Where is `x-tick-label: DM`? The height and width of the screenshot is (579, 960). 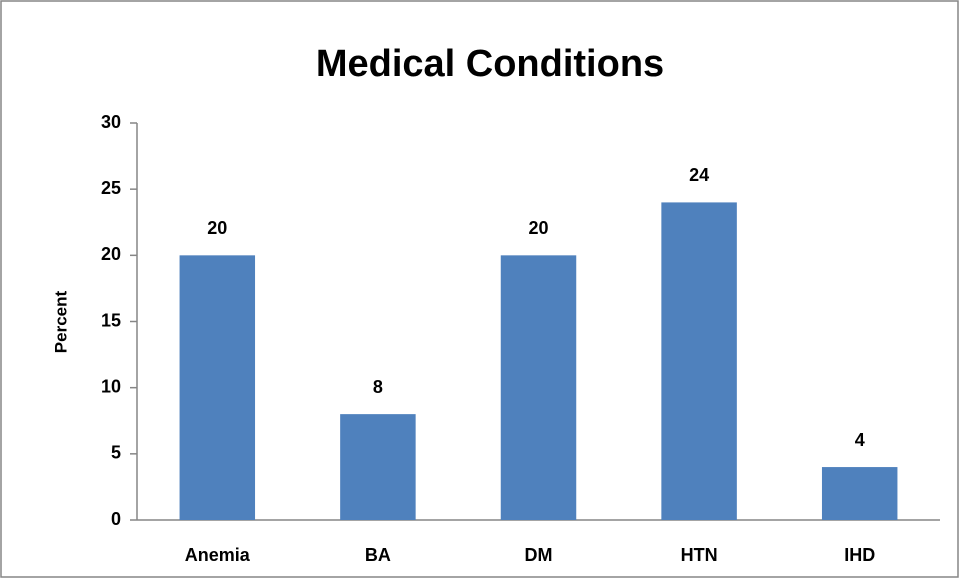 x-tick-label: DM is located at coordinates (539, 555).